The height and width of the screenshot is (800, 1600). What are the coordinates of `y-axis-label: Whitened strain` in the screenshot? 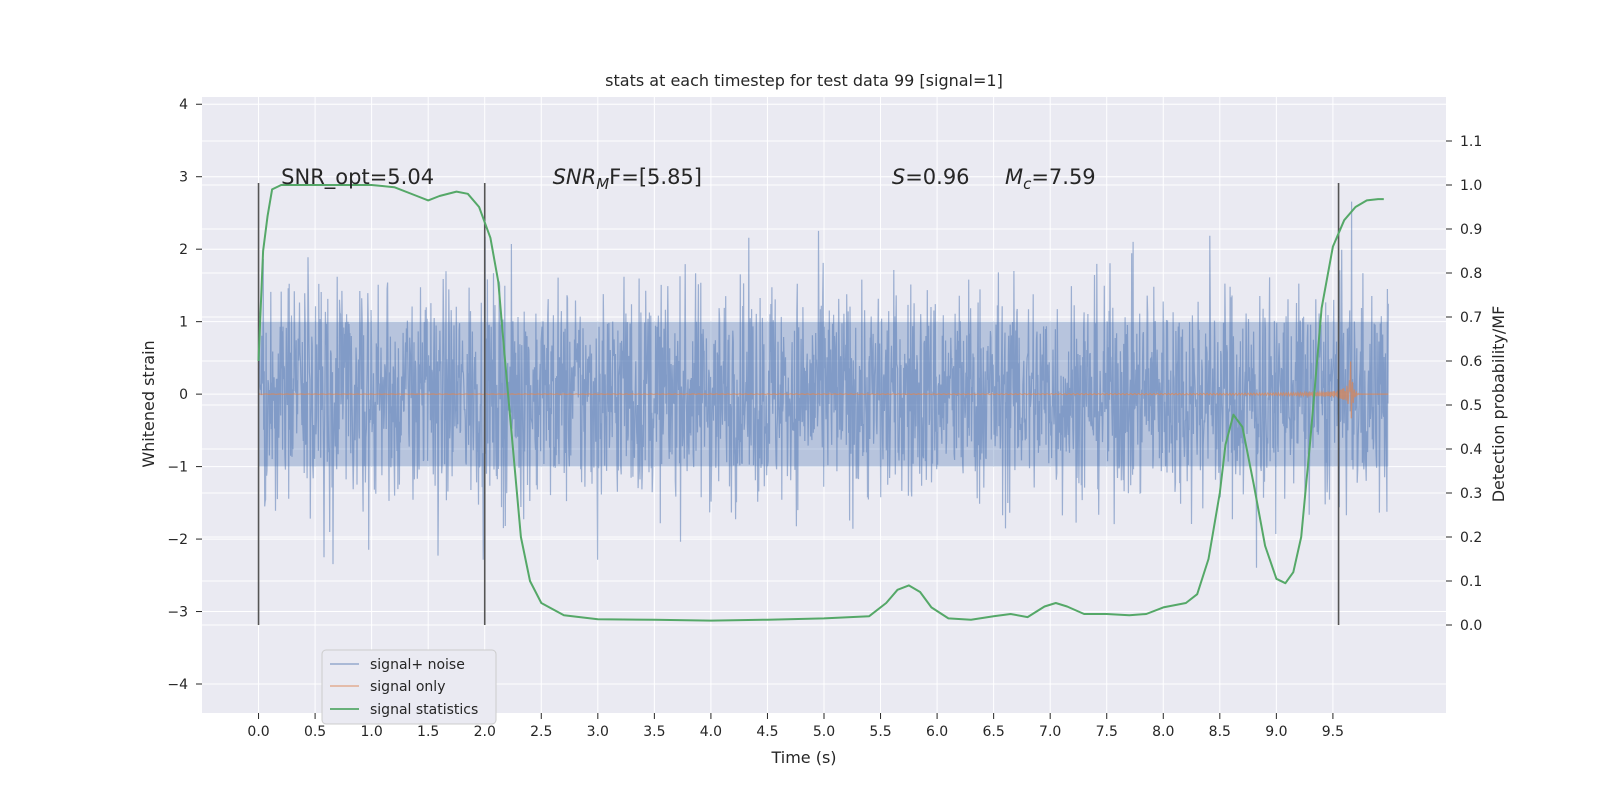 It's located at (148, 403).